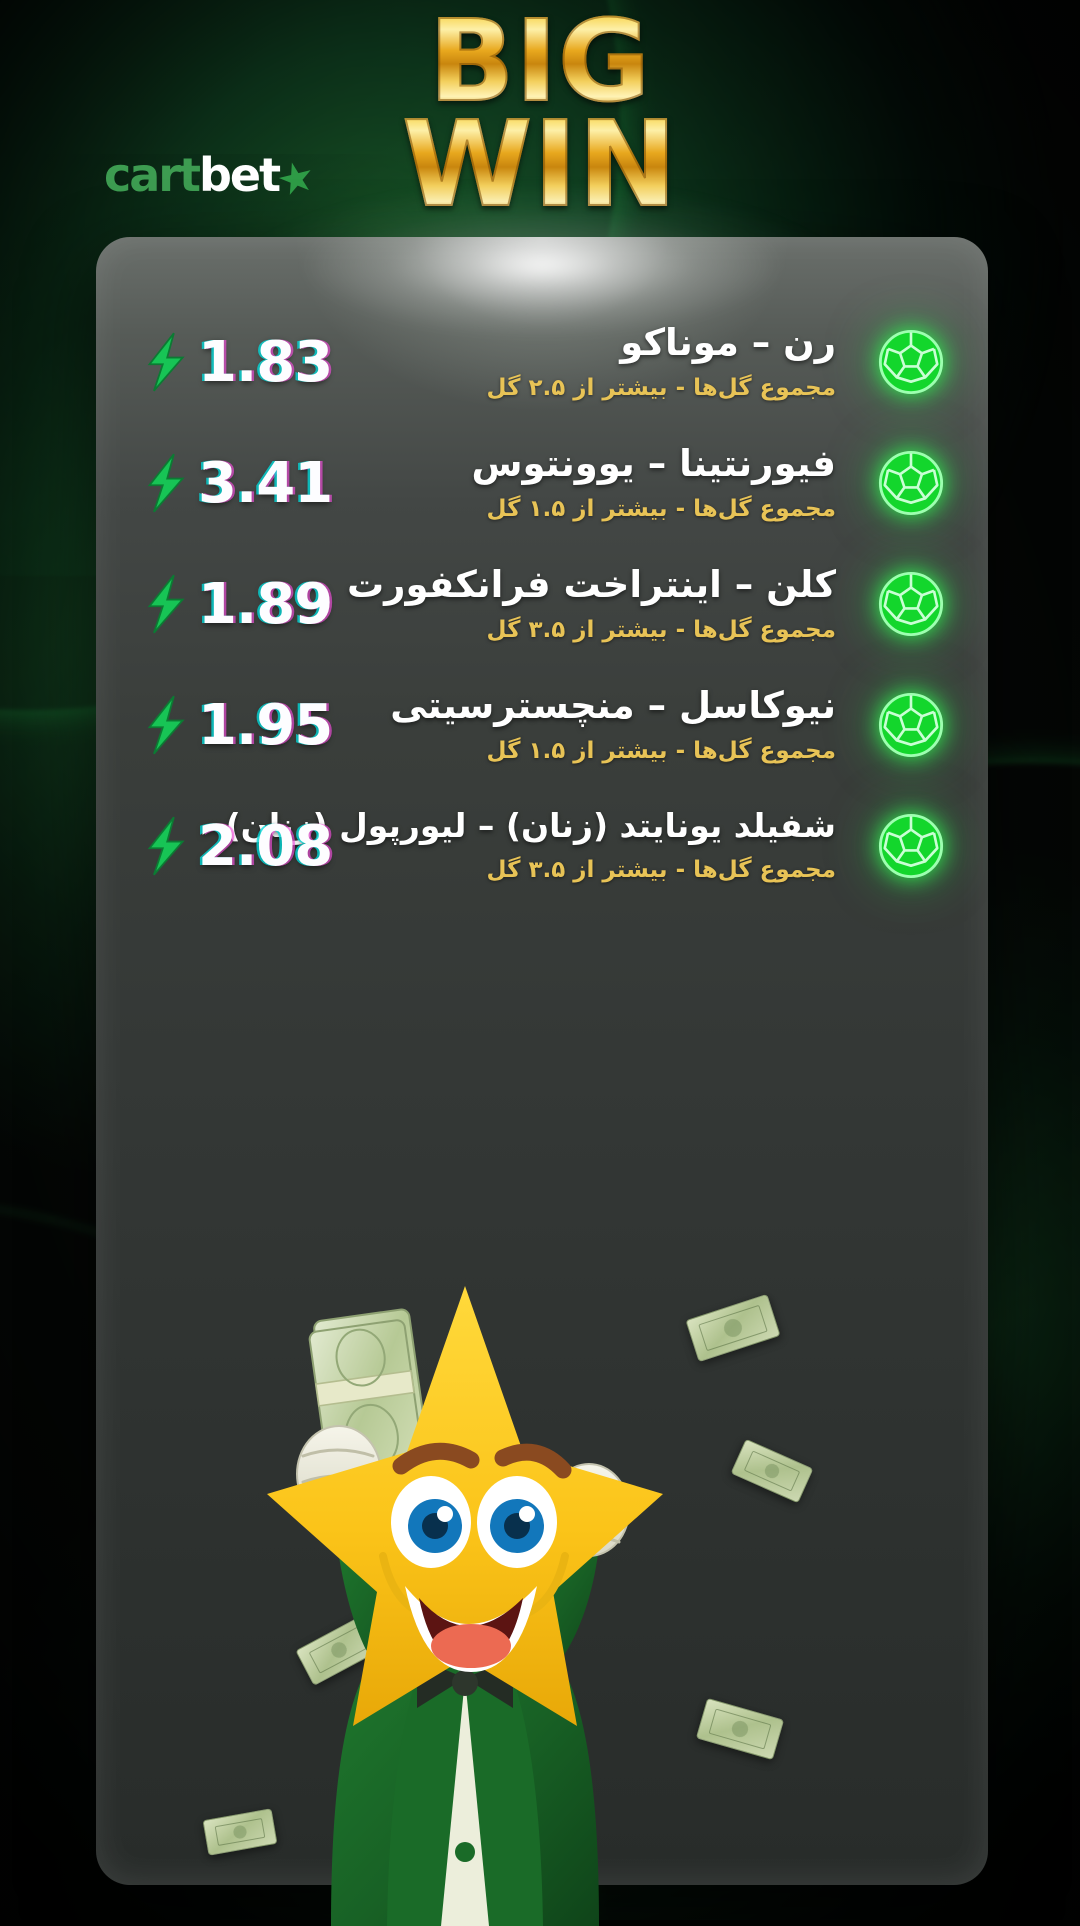  Describe the element at coordinates (591, 584) in the screenshot. I see `match-title: کلن – اینتراخت فرانکفورت` at that location.